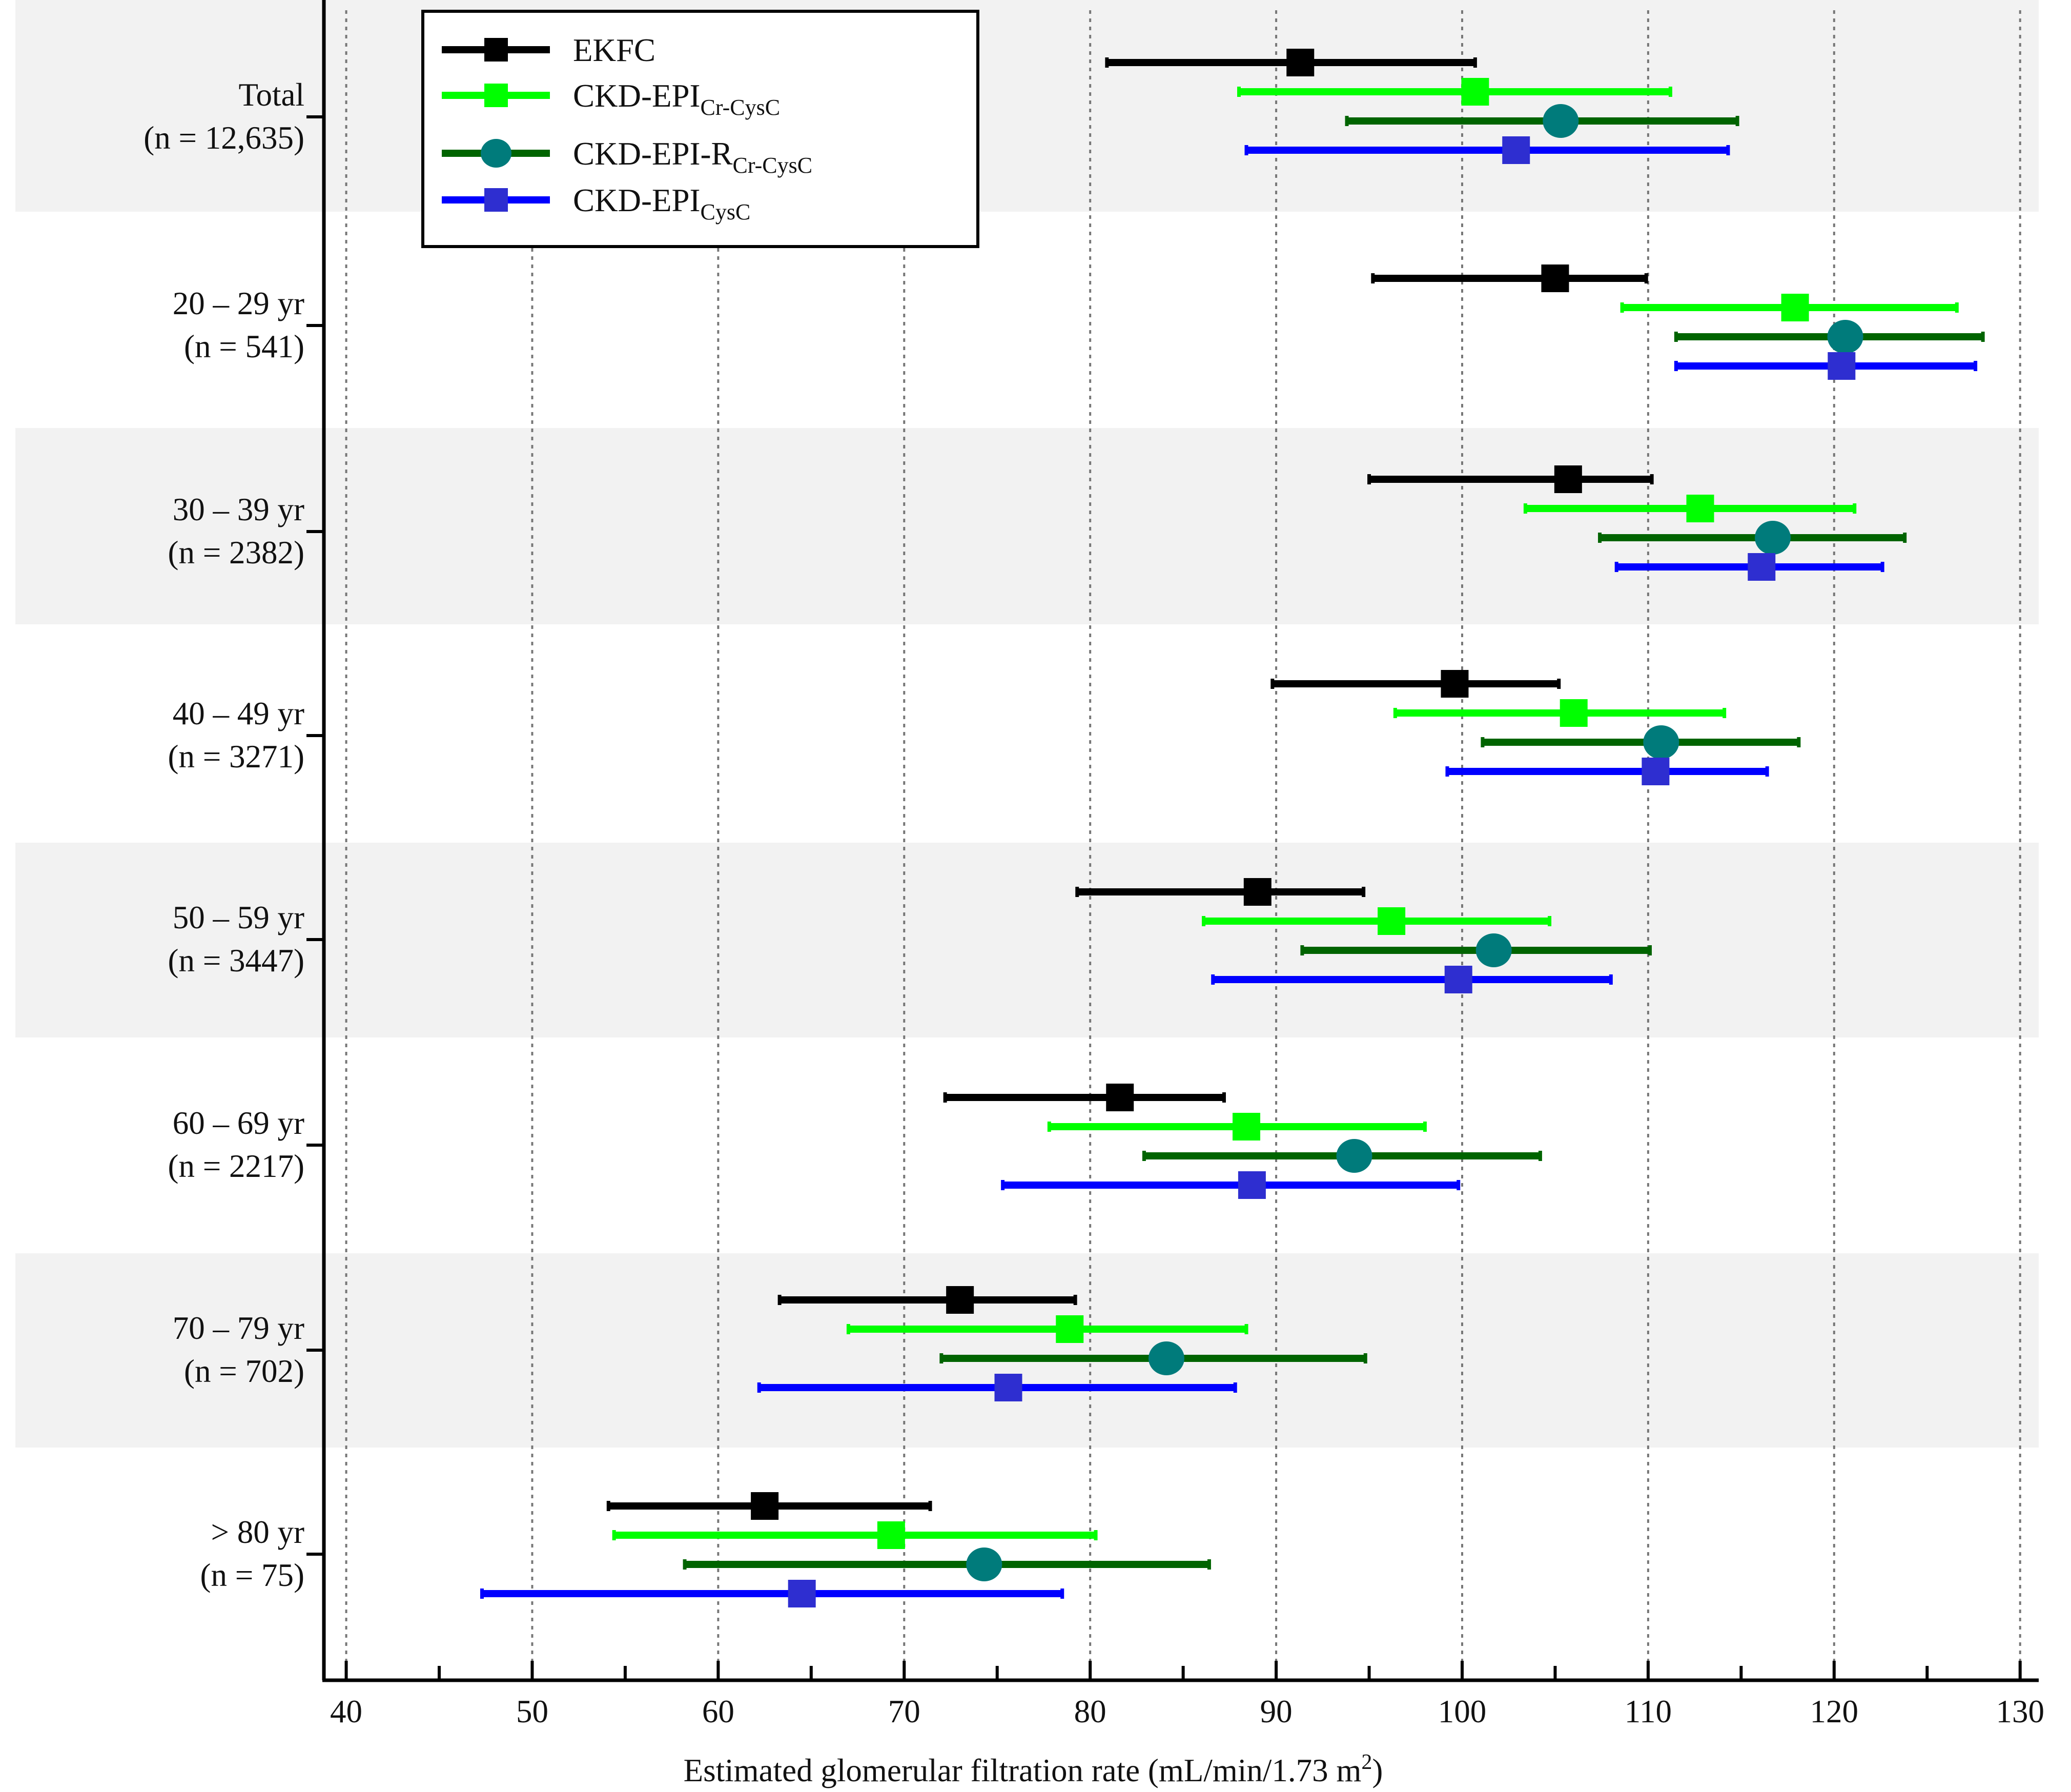  What do you see at coordinates (244, 346) in the screenshot?
I see `group-n: (n = 541)` at bounding box center [244, 346].